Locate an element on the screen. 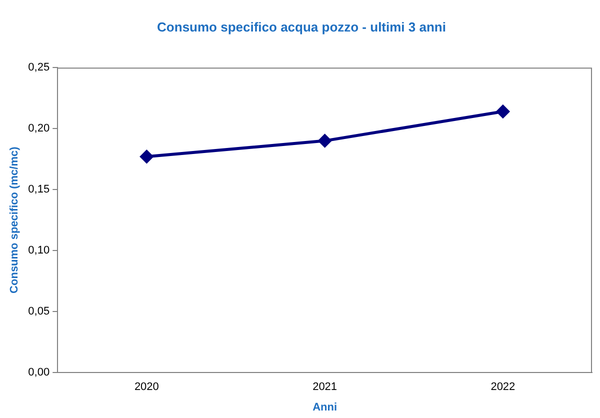 This screenshot has width=600, height=418. x-axis-title: Anni is located at coordinates (325, 407).